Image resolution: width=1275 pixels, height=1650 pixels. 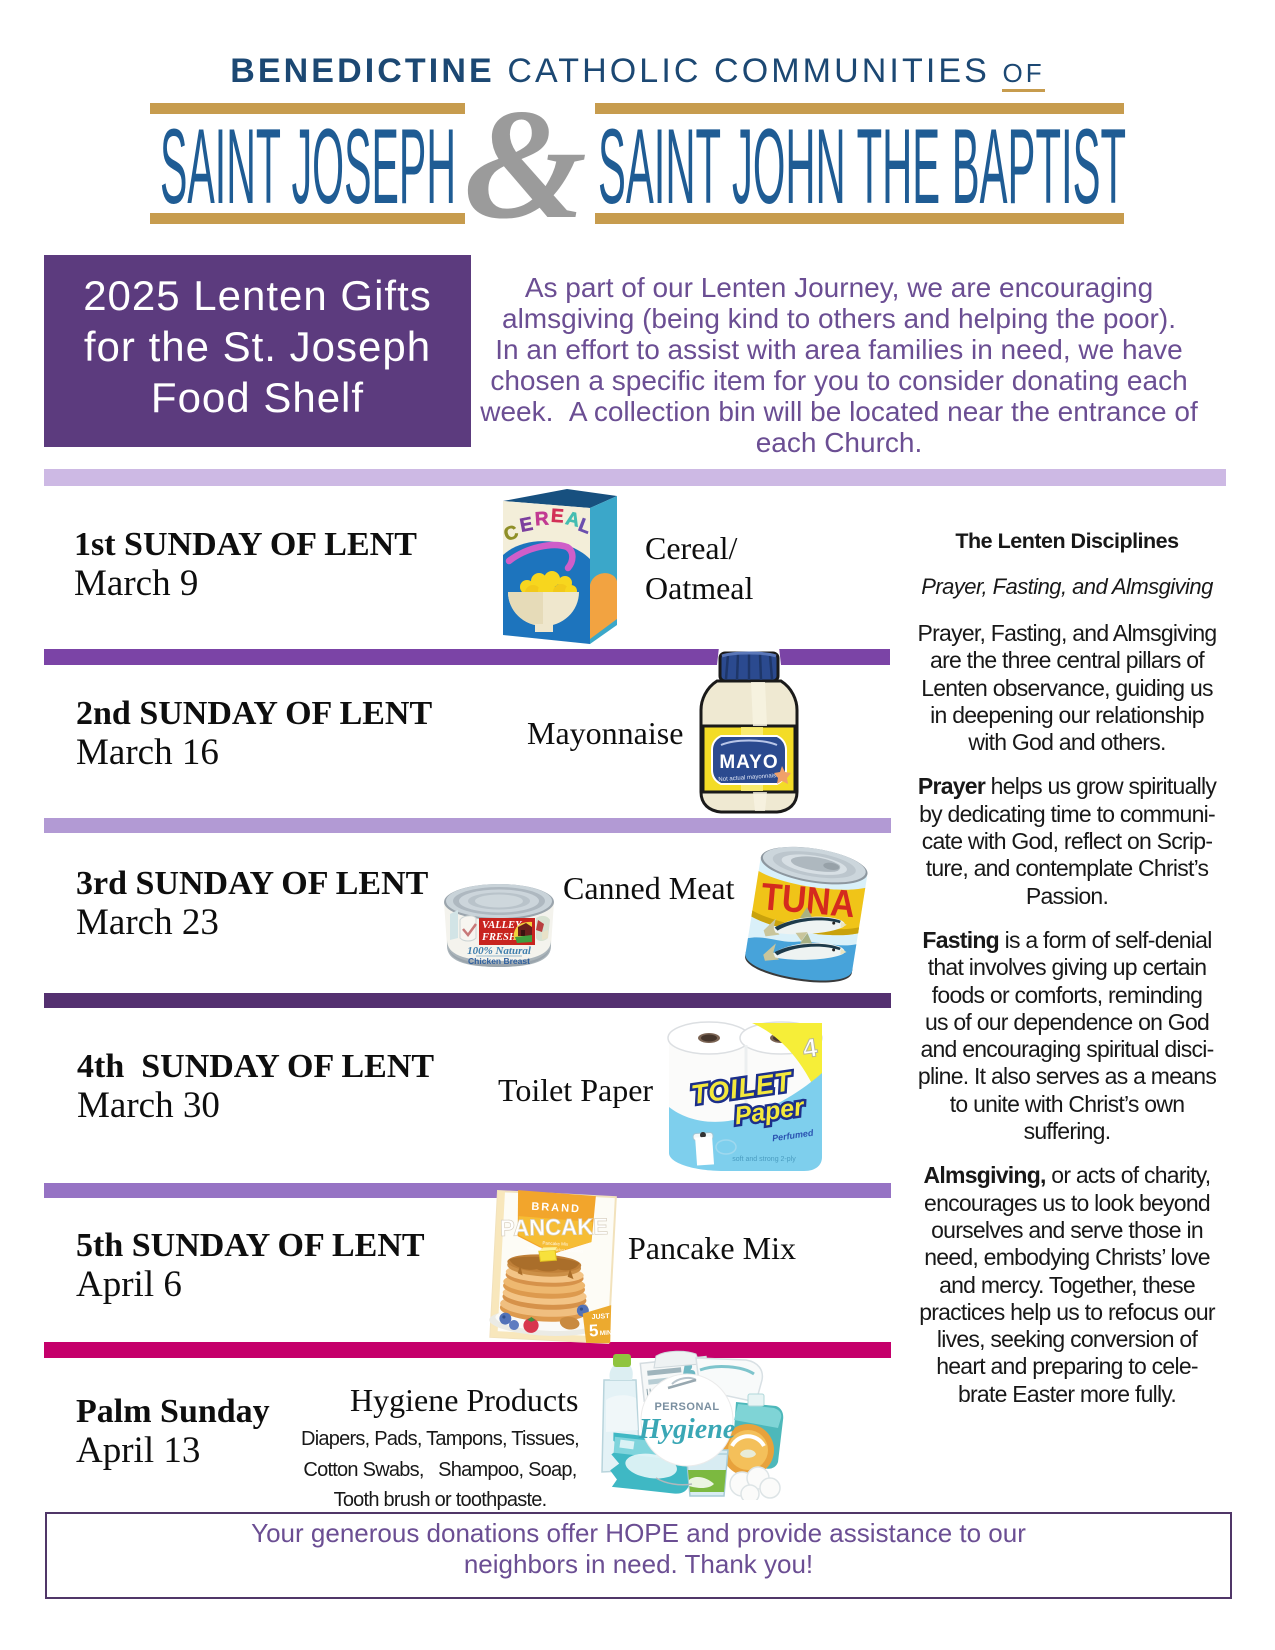 I want to click on svg-text: VALLEY, so click(x=502, y=925).